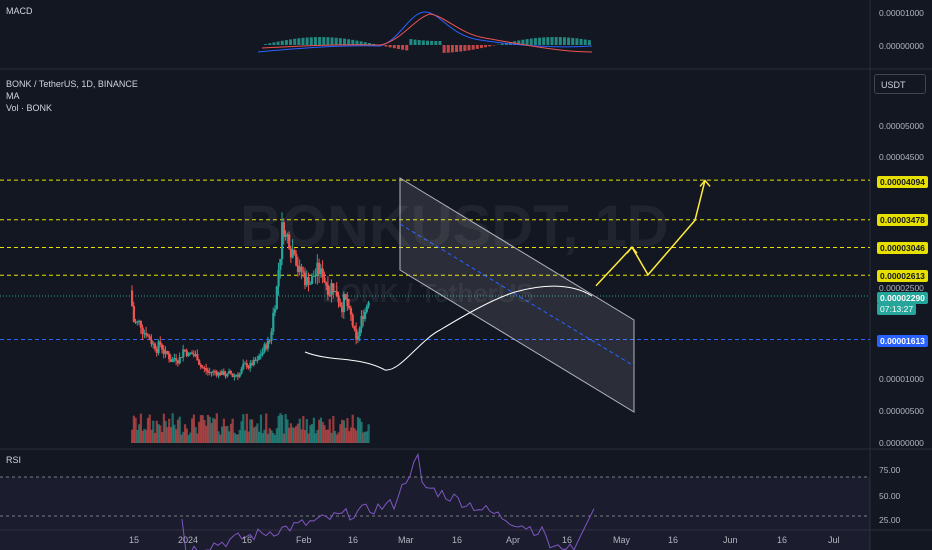 This screenshot has height=550, width=932. I want to click on rsi-line, so click(388, 501).